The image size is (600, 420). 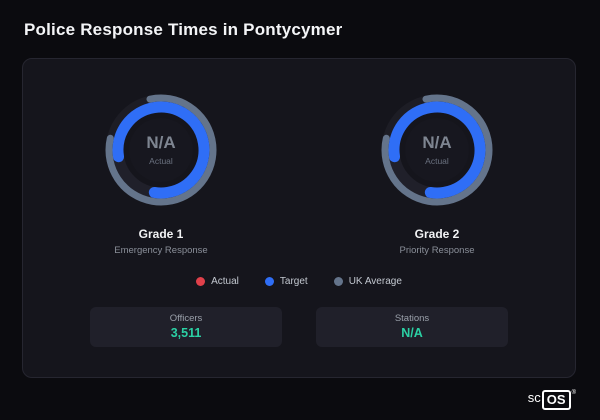 I want to click on legend-label: Target, so click(x=293, y=281).